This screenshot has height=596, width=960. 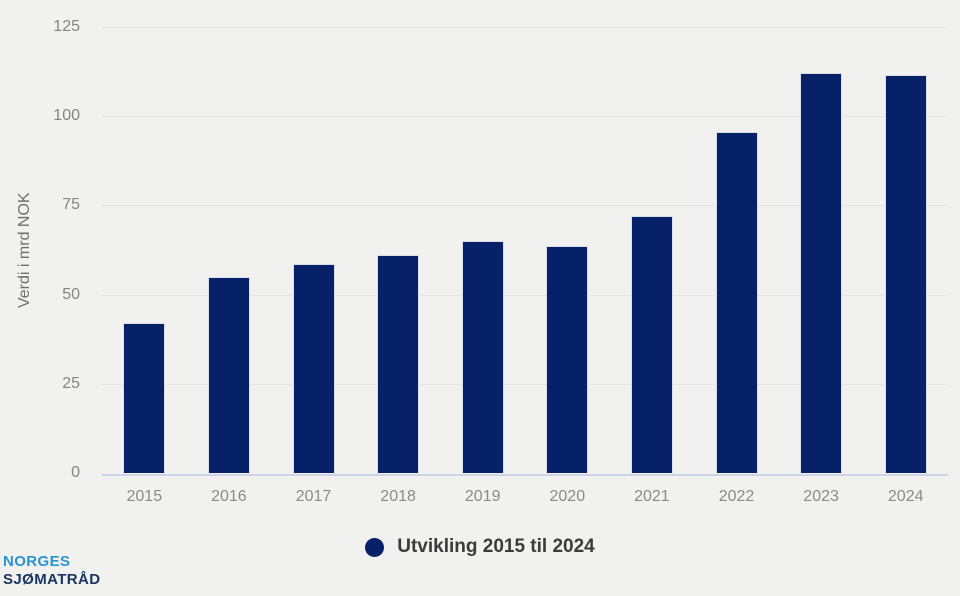 What do you see at coordinates (525, 475) in the screenshot?
I see `x-axis-line` at bounding box center [525, 475].